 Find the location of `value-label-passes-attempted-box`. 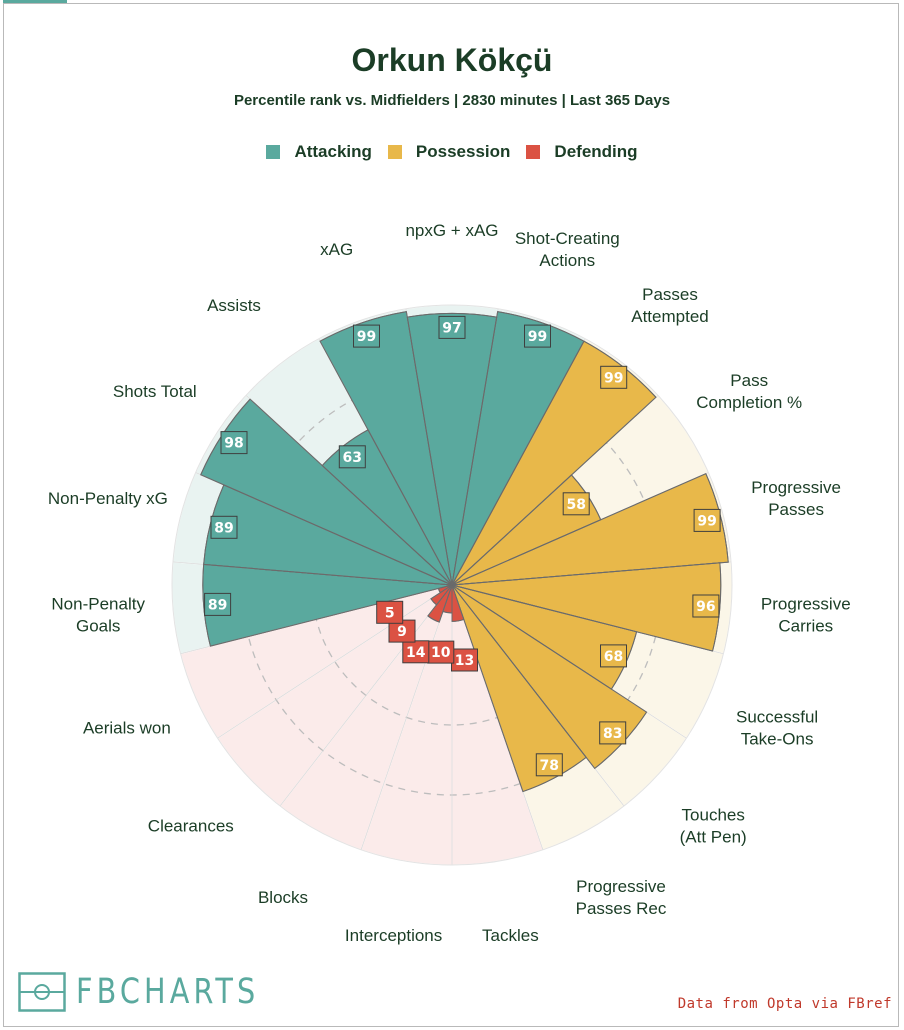

value-label-passes-attempted-box is located at coordinates (614, 377).